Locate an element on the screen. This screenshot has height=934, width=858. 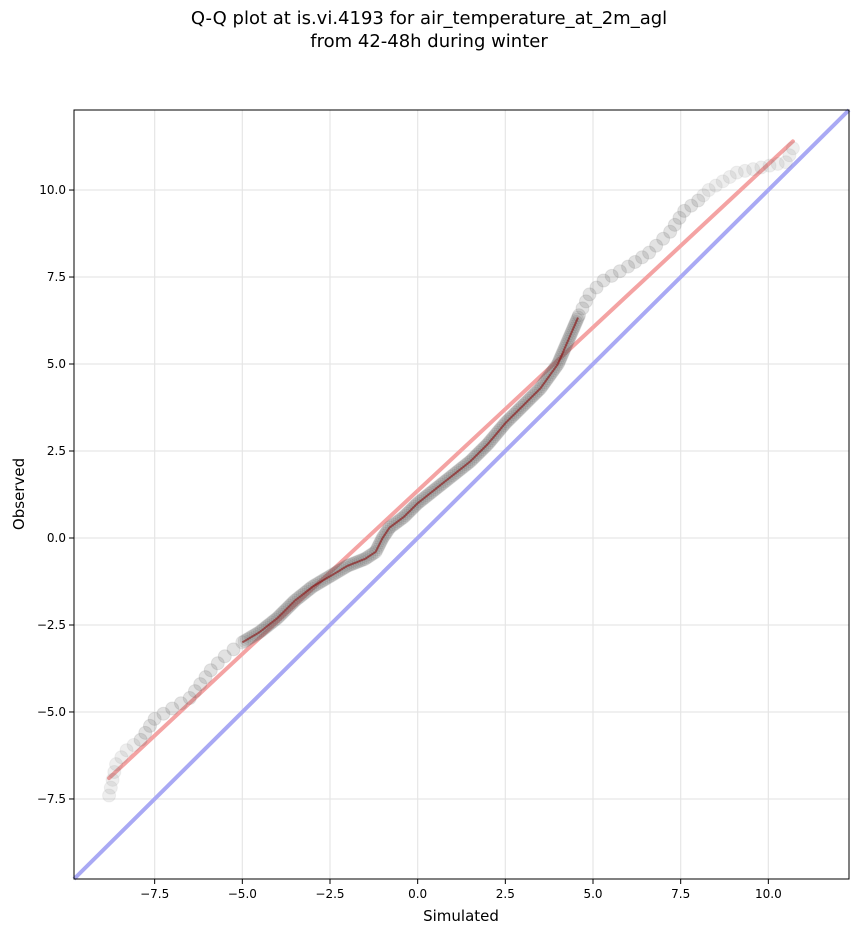
y-tick-label: 5.0 is located at coordinates (56, 364).